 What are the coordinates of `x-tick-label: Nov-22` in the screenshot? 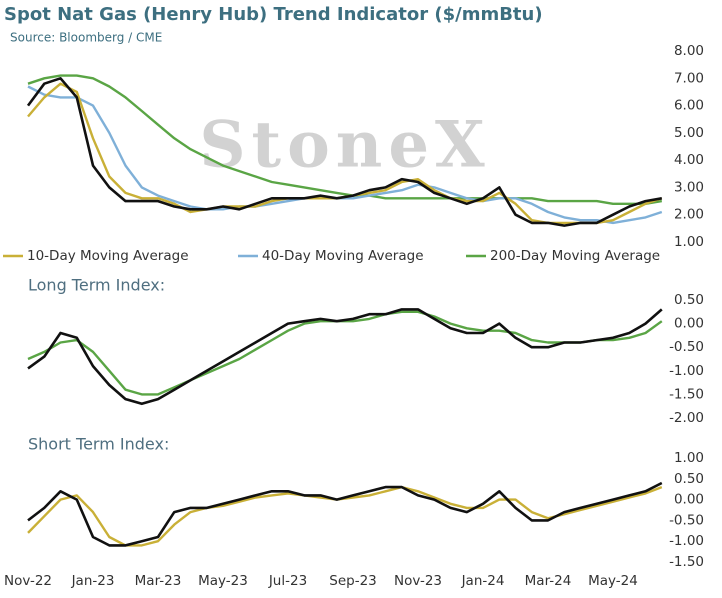 It's located at (28, 581).